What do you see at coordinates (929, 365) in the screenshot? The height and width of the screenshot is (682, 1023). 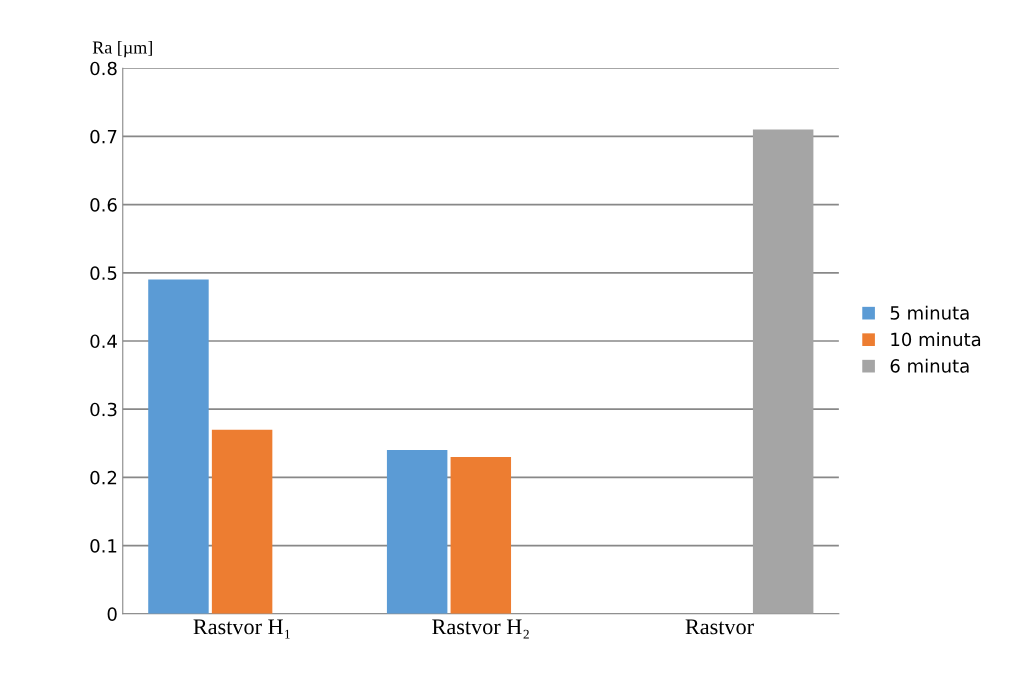 I see `legend-label: 6 minuta` at bounding box center [929, 365].